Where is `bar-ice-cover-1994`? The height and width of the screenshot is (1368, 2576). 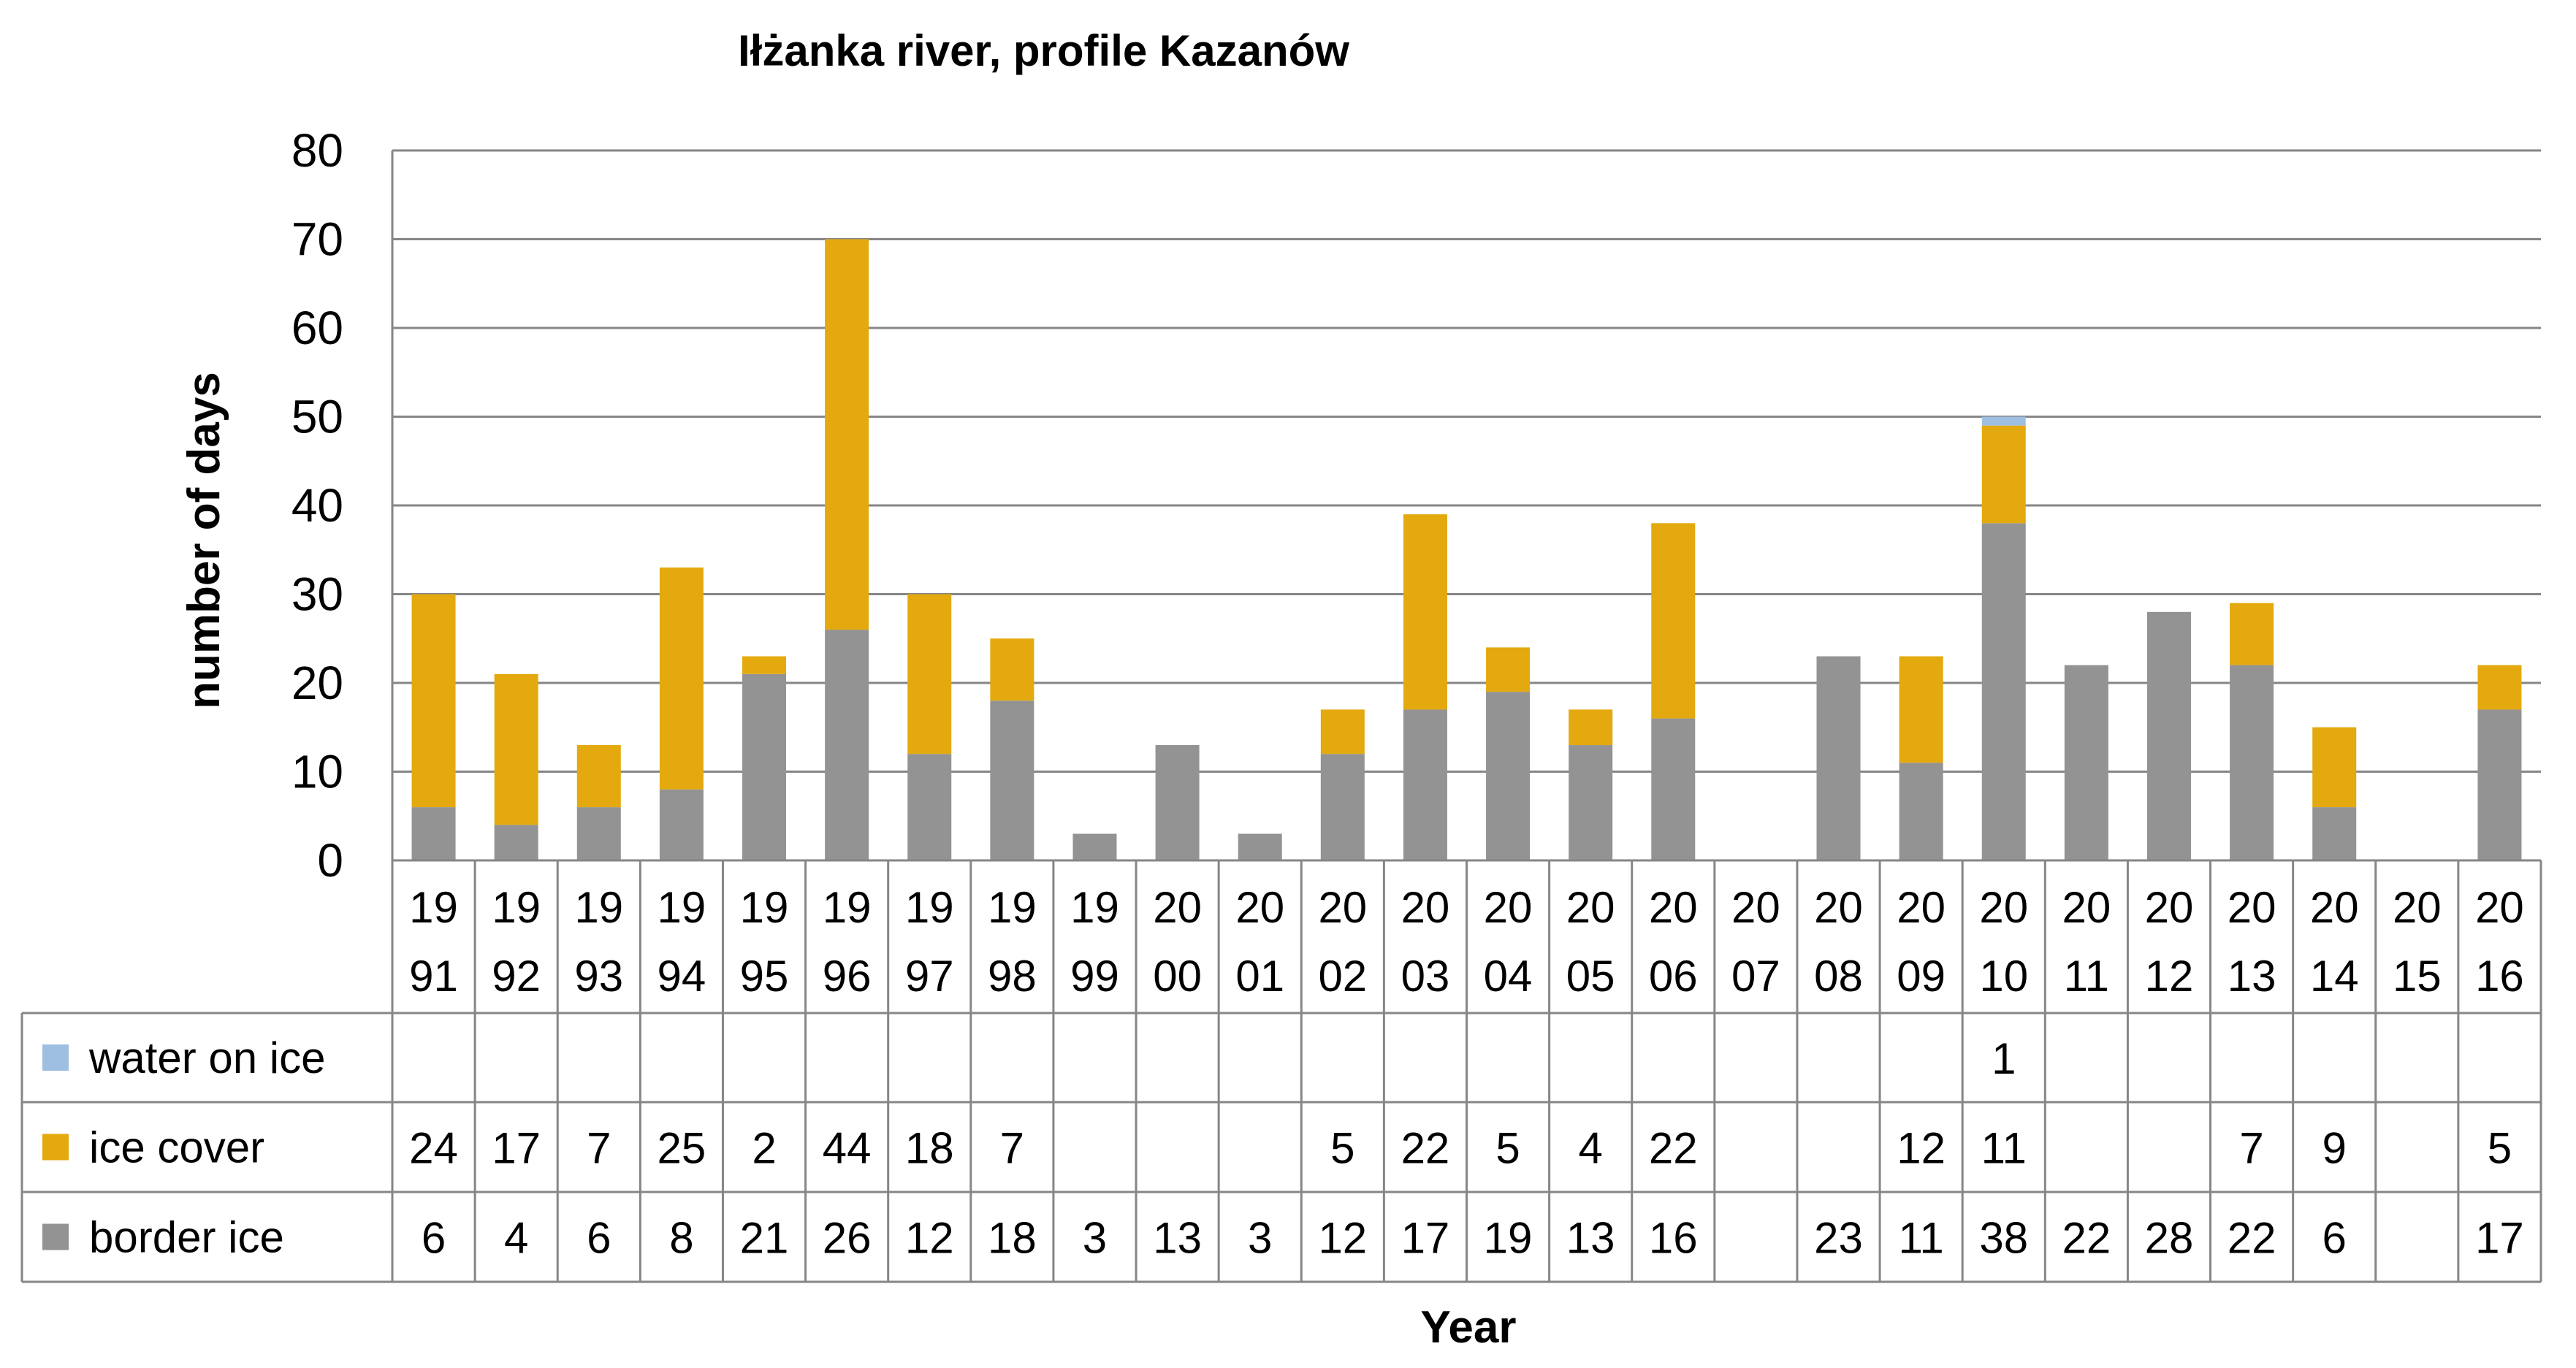 bar-ice-cover-1994 is located at coordinates (681, 679).